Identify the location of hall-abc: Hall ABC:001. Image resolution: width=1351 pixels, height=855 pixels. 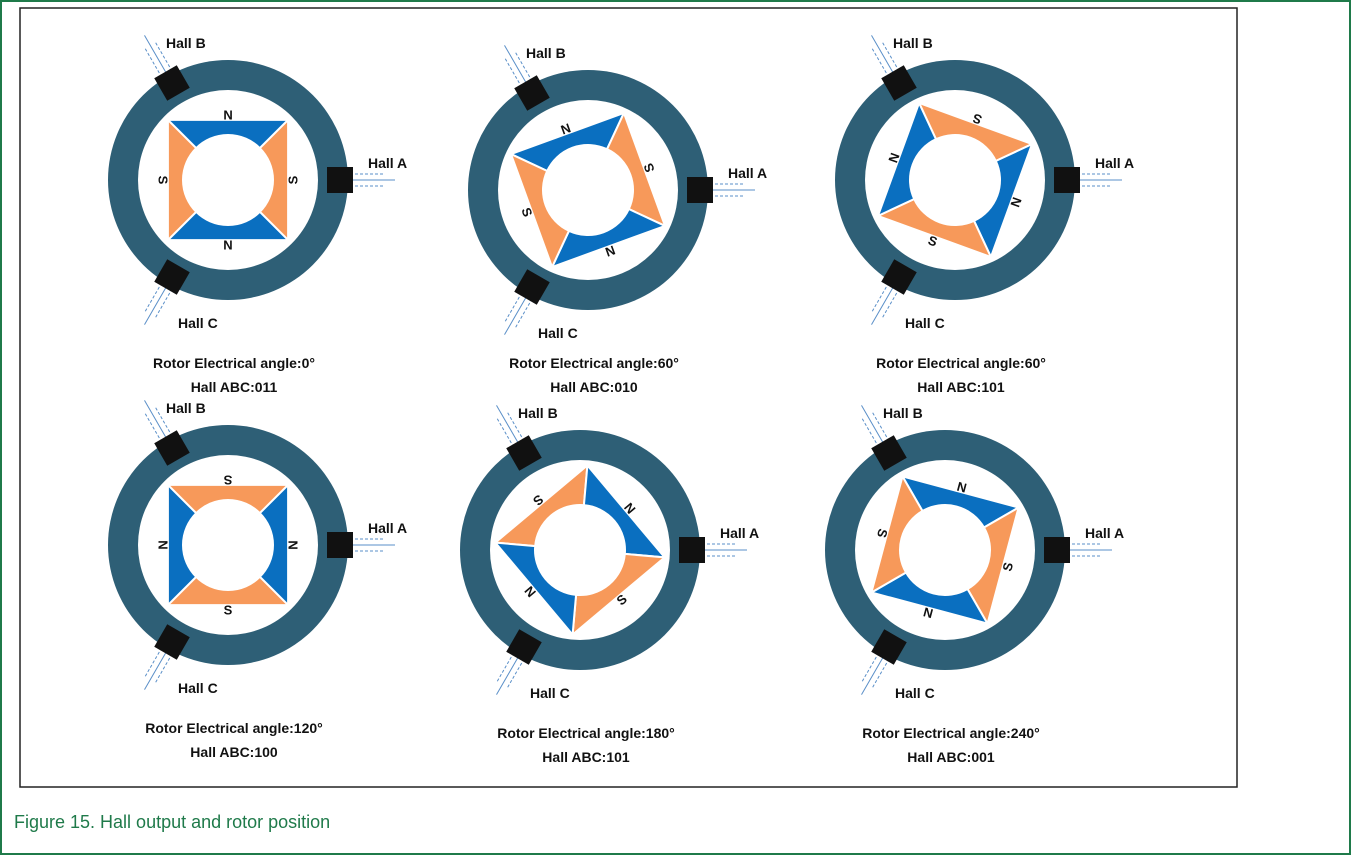
(951, 757).